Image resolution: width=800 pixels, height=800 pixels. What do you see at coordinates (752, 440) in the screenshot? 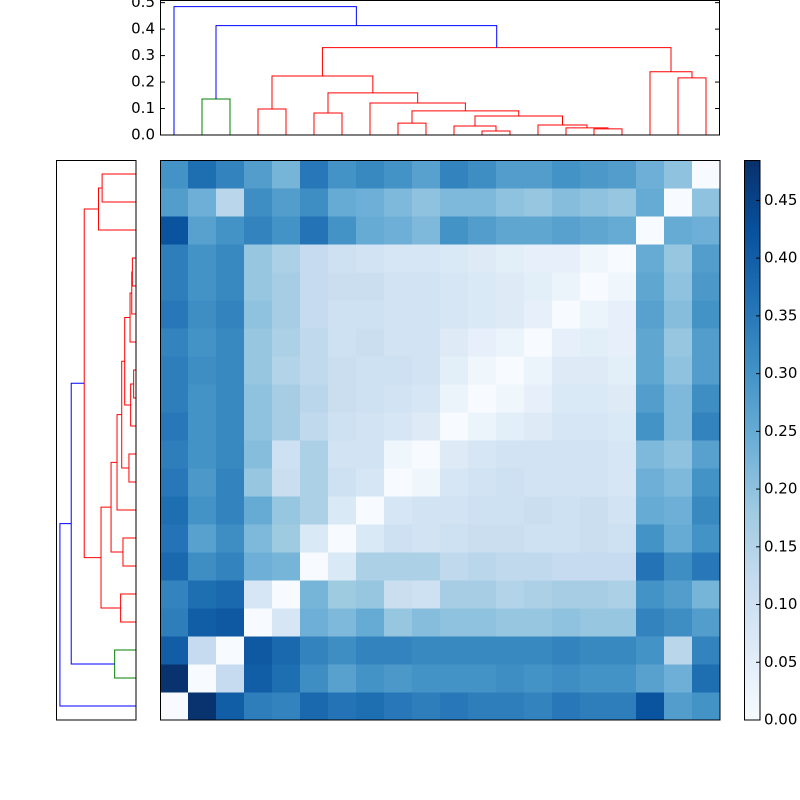
I see `colorbar` at bounding box center [752, 440].